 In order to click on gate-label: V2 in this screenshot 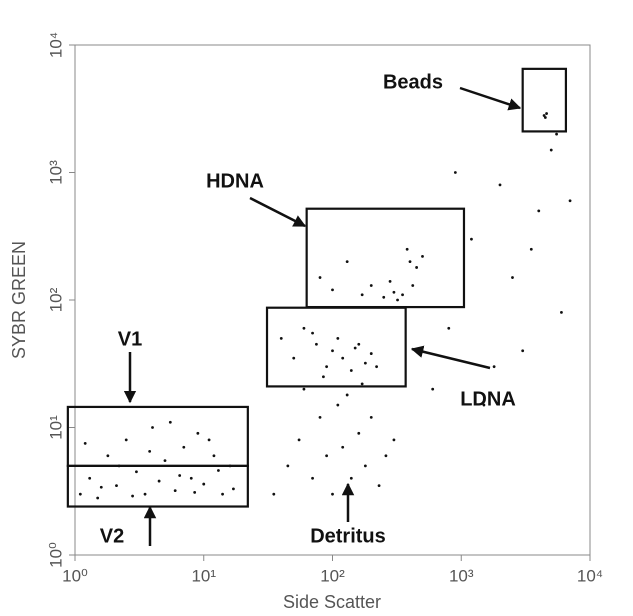, I will do `click(112, 536)`.